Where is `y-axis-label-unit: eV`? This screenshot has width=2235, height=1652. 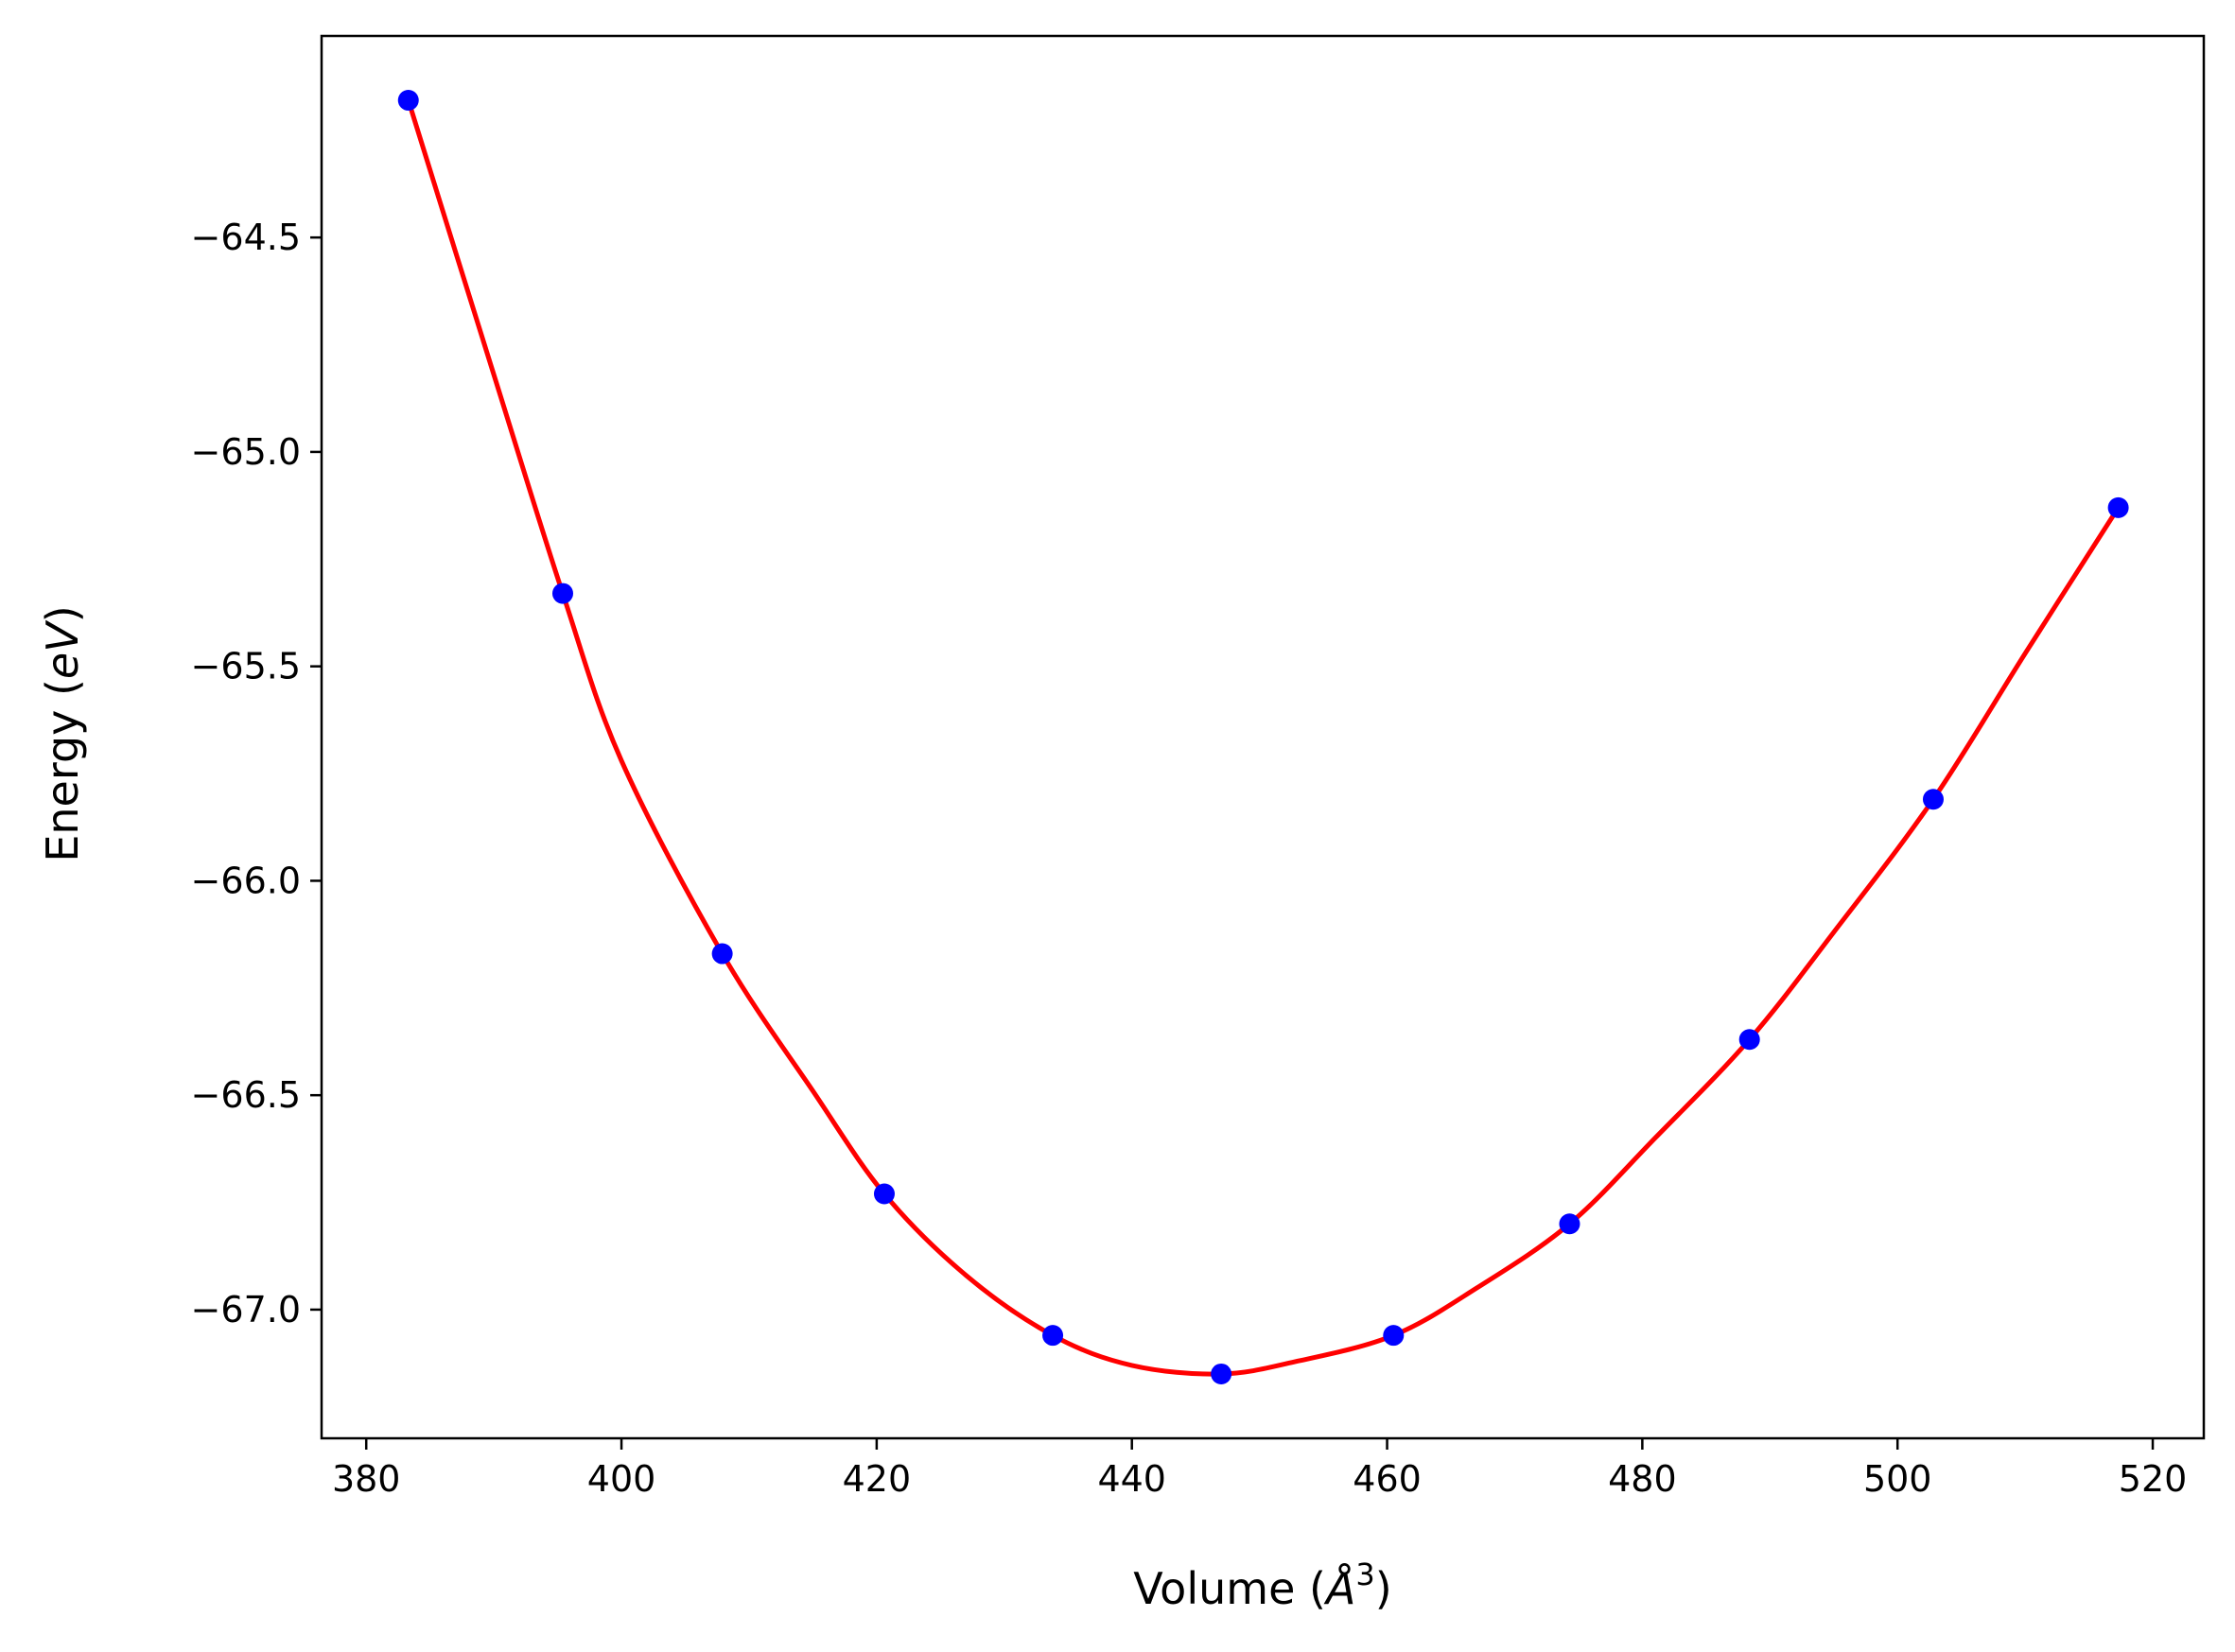 y-axis-label-unit: eV is located at coordinates (62, 649).